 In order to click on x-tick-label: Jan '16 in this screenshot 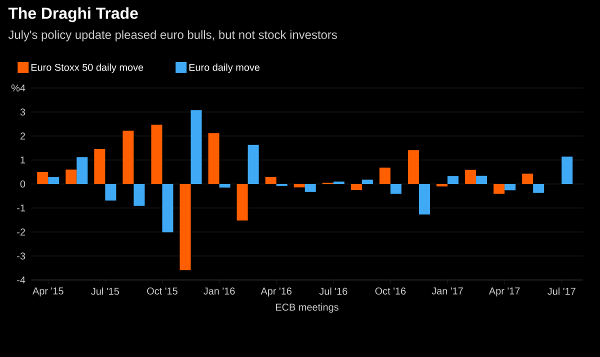, I will do `click(219, 291)`.